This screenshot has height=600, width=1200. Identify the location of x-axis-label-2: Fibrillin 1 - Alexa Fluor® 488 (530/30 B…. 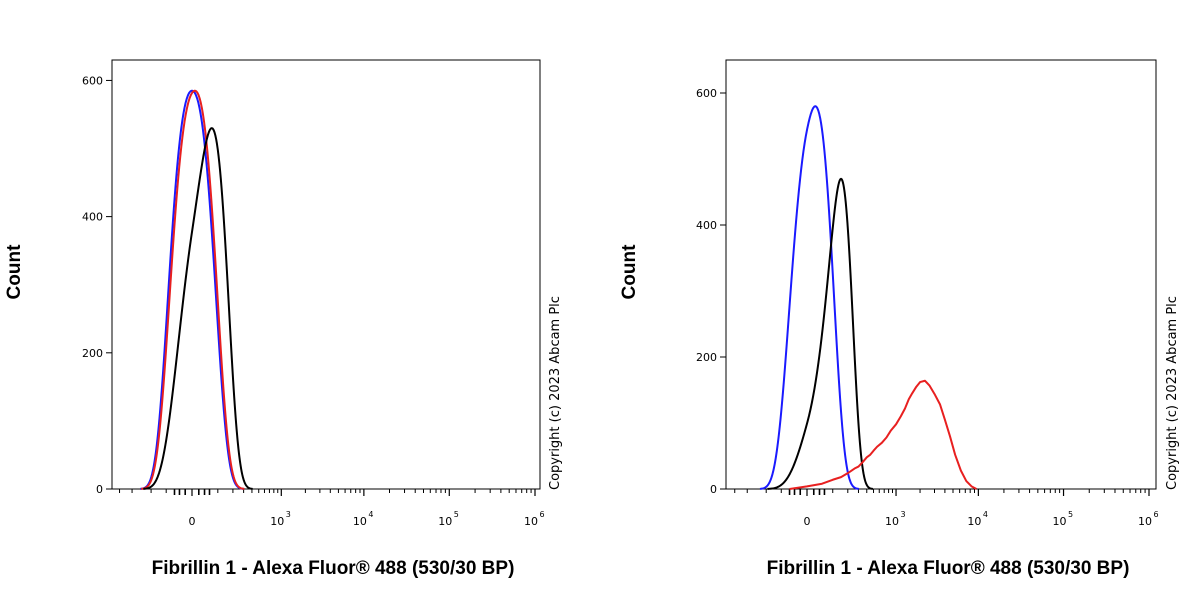
(948, 568).